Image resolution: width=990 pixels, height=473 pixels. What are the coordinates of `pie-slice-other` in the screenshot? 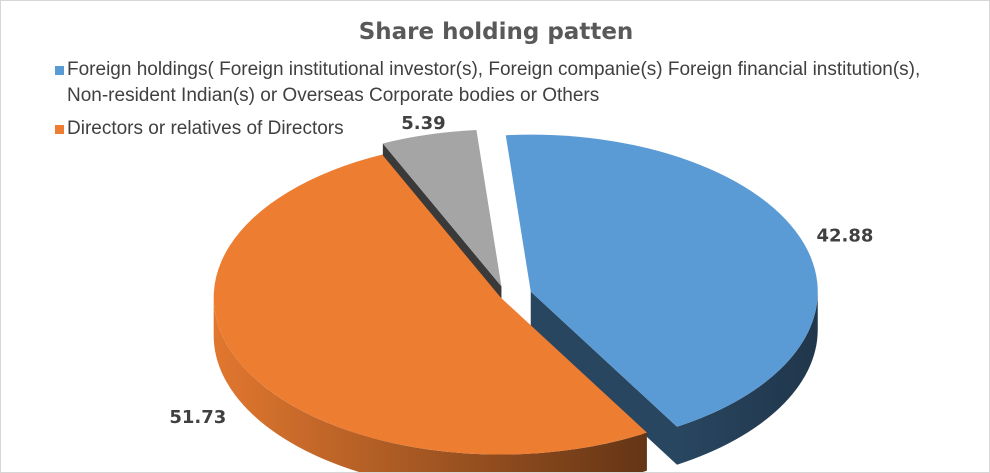 It's located at (442, 208).